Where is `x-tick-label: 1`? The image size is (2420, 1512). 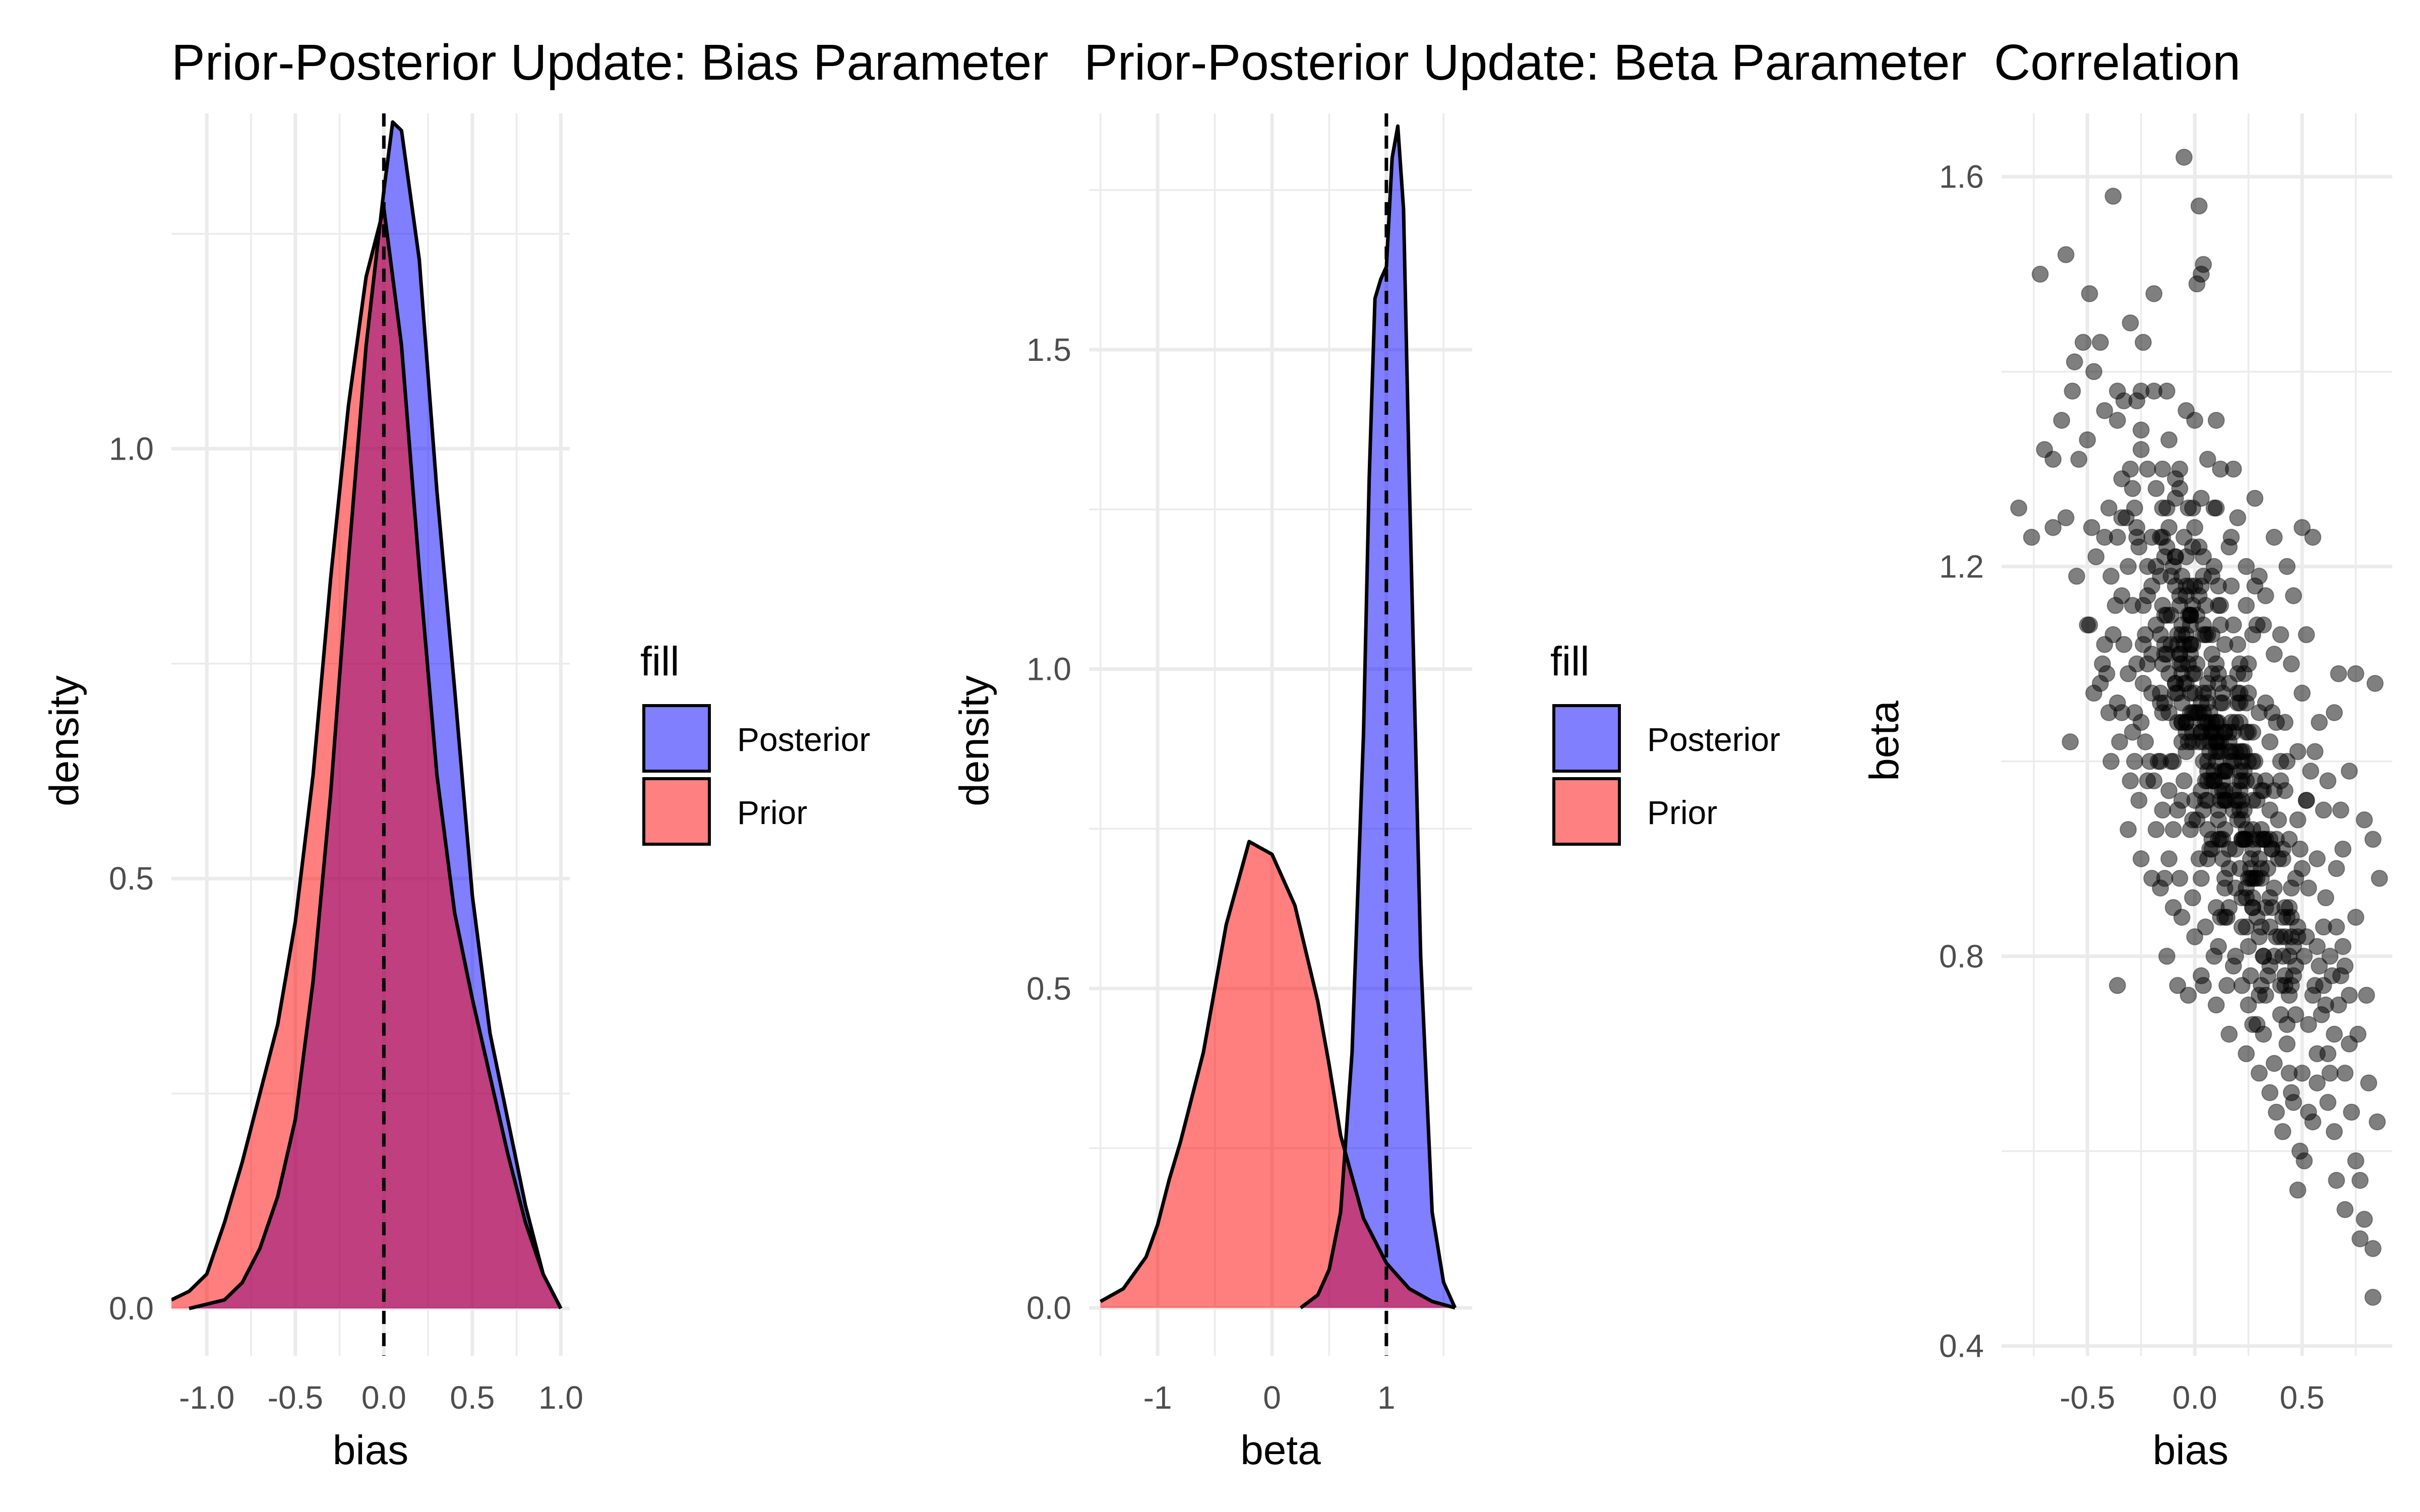 x-tick-label: 1 is located at coordinates (1386, 1397).